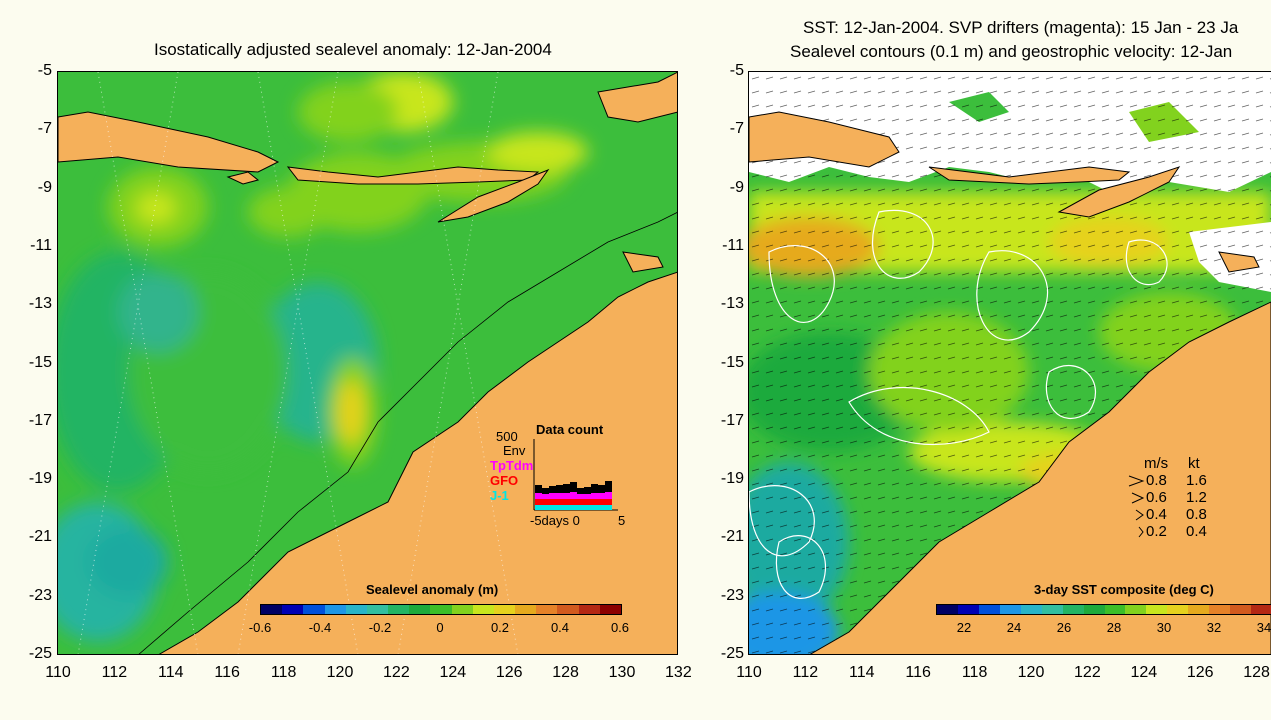 The height and width of the screenshot is (720, 1271). Describe the element at coordinates (40, 479) in the screenshot. I see `left-y-tick-label: -19` at that location.